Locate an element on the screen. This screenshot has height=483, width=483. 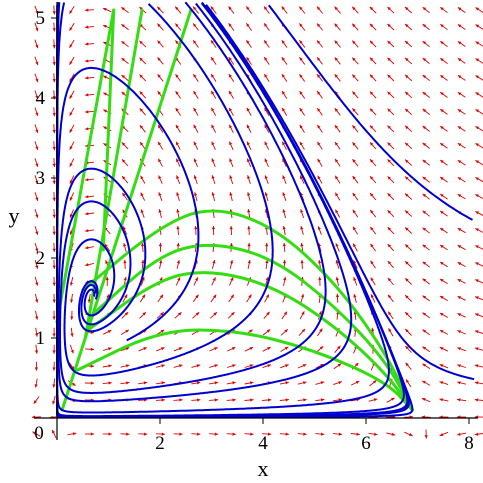
y-tick-label: 5 is located at coordinates (41, 18).